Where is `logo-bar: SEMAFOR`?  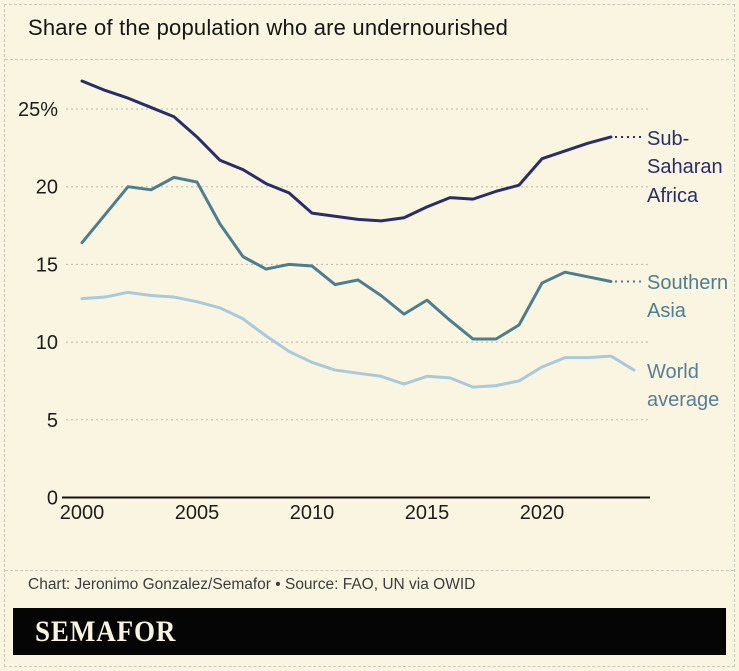
logo-bar: SEMAFOR is located at coordinates (369, 631).